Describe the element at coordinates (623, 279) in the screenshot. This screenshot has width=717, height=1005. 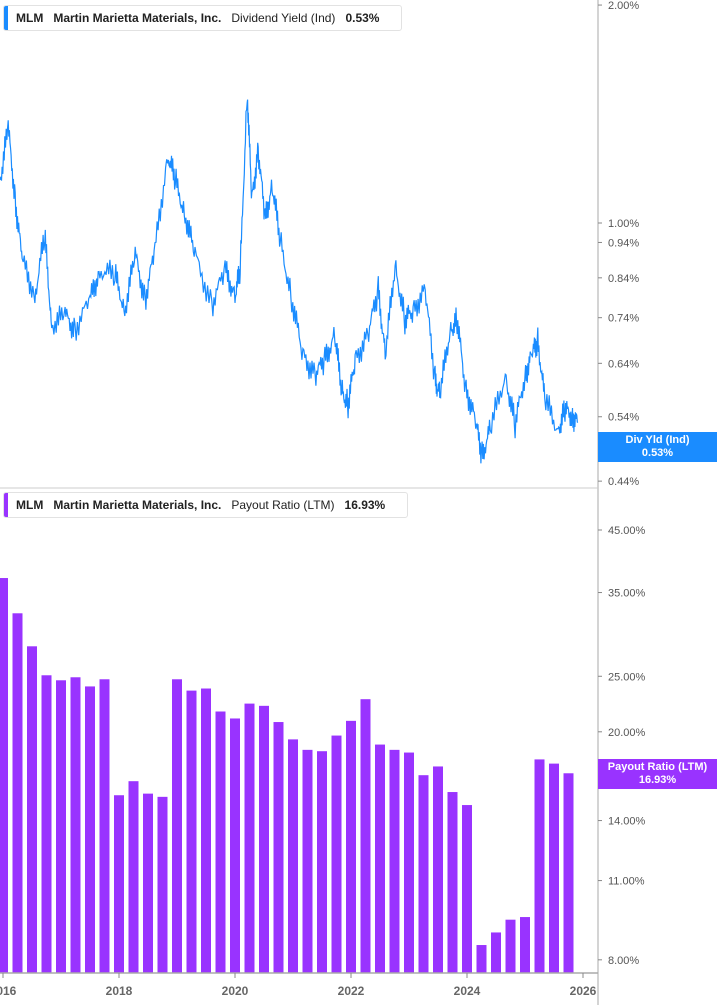
I see `y-tick-label: 0.84%` at that location.